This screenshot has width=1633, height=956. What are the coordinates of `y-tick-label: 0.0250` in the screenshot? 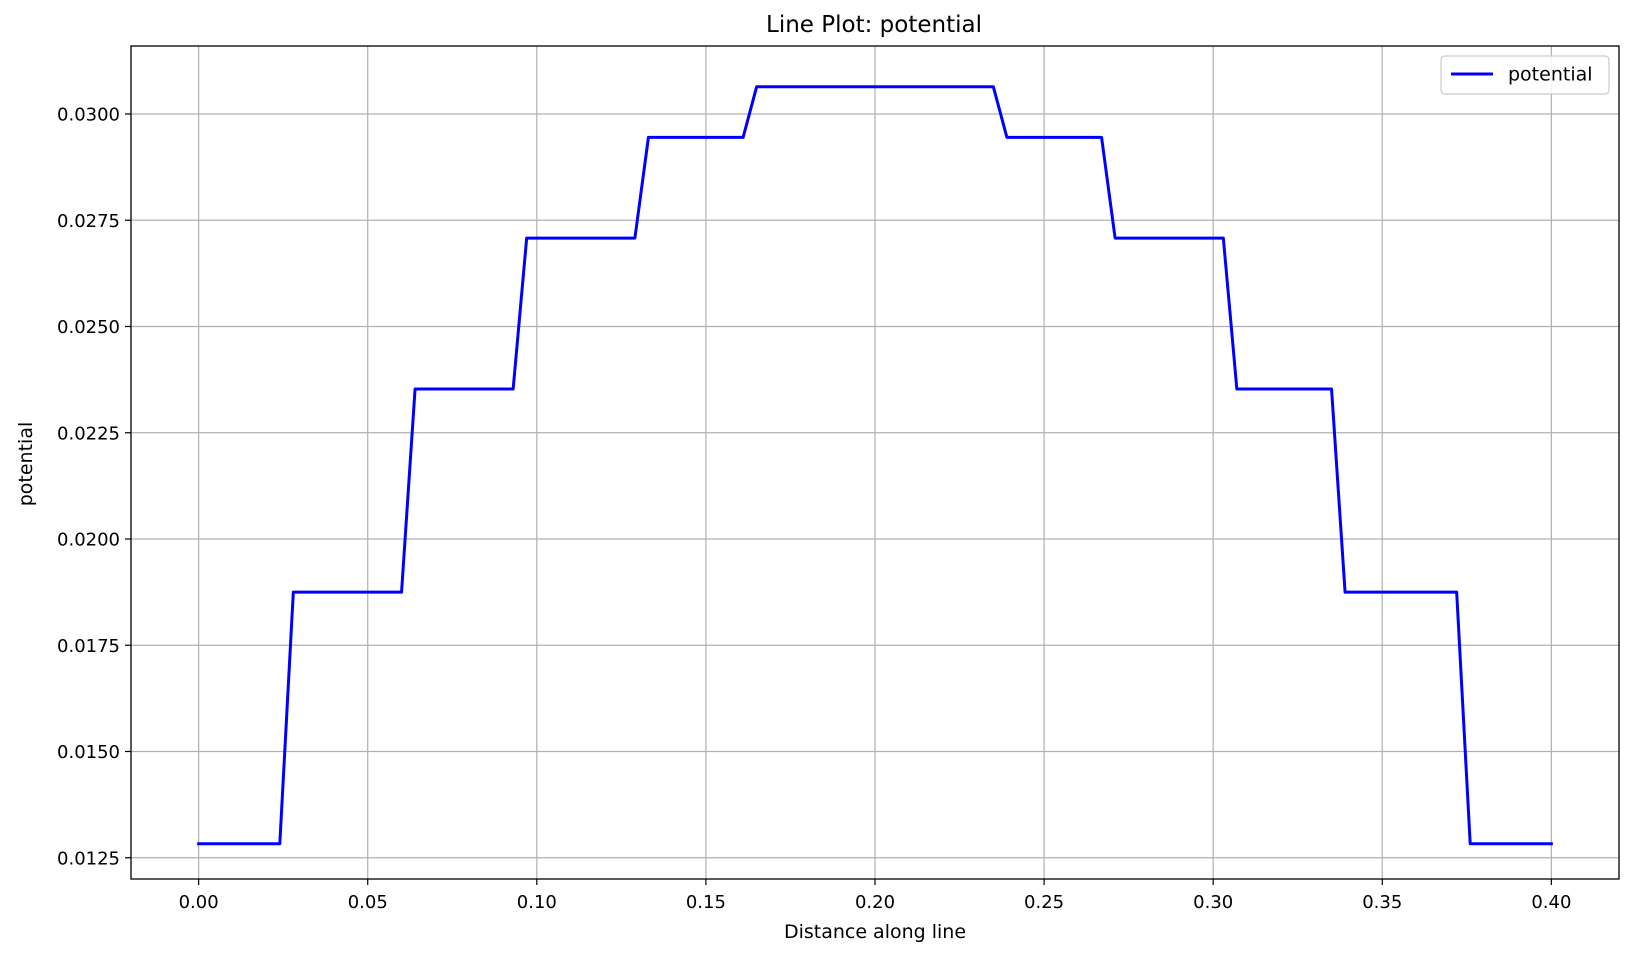 It's located at (88, 327).